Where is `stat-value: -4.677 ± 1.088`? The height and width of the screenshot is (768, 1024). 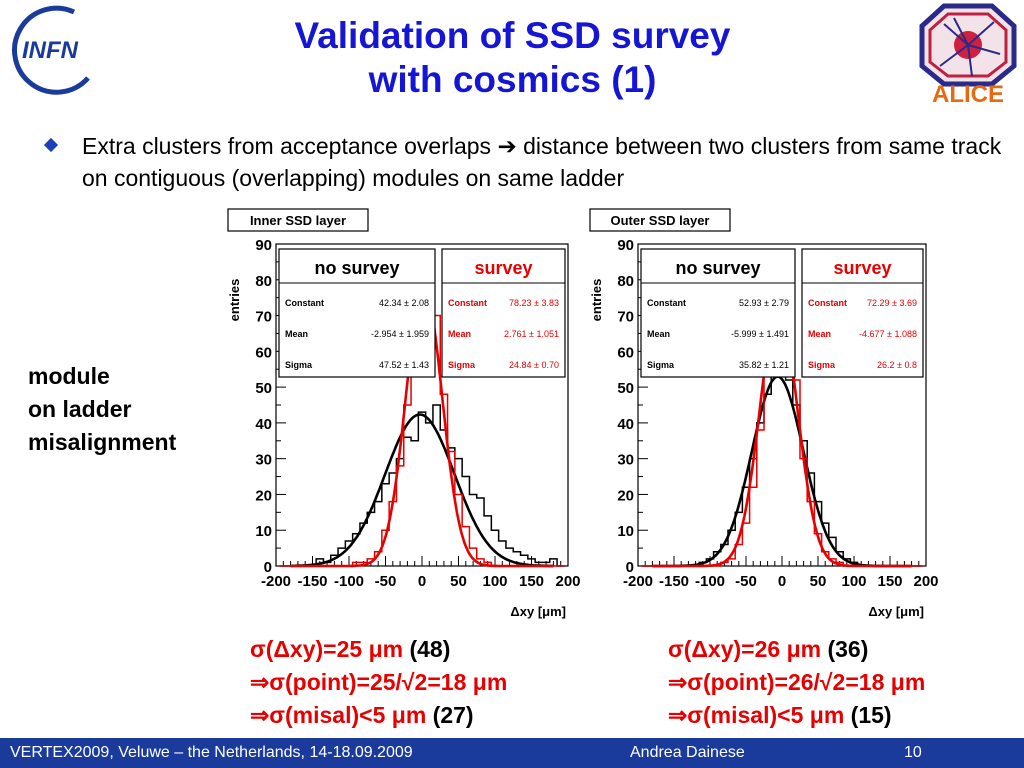 stat-value: -4.677 ± 1.088 is located at coordinates (888, 334).